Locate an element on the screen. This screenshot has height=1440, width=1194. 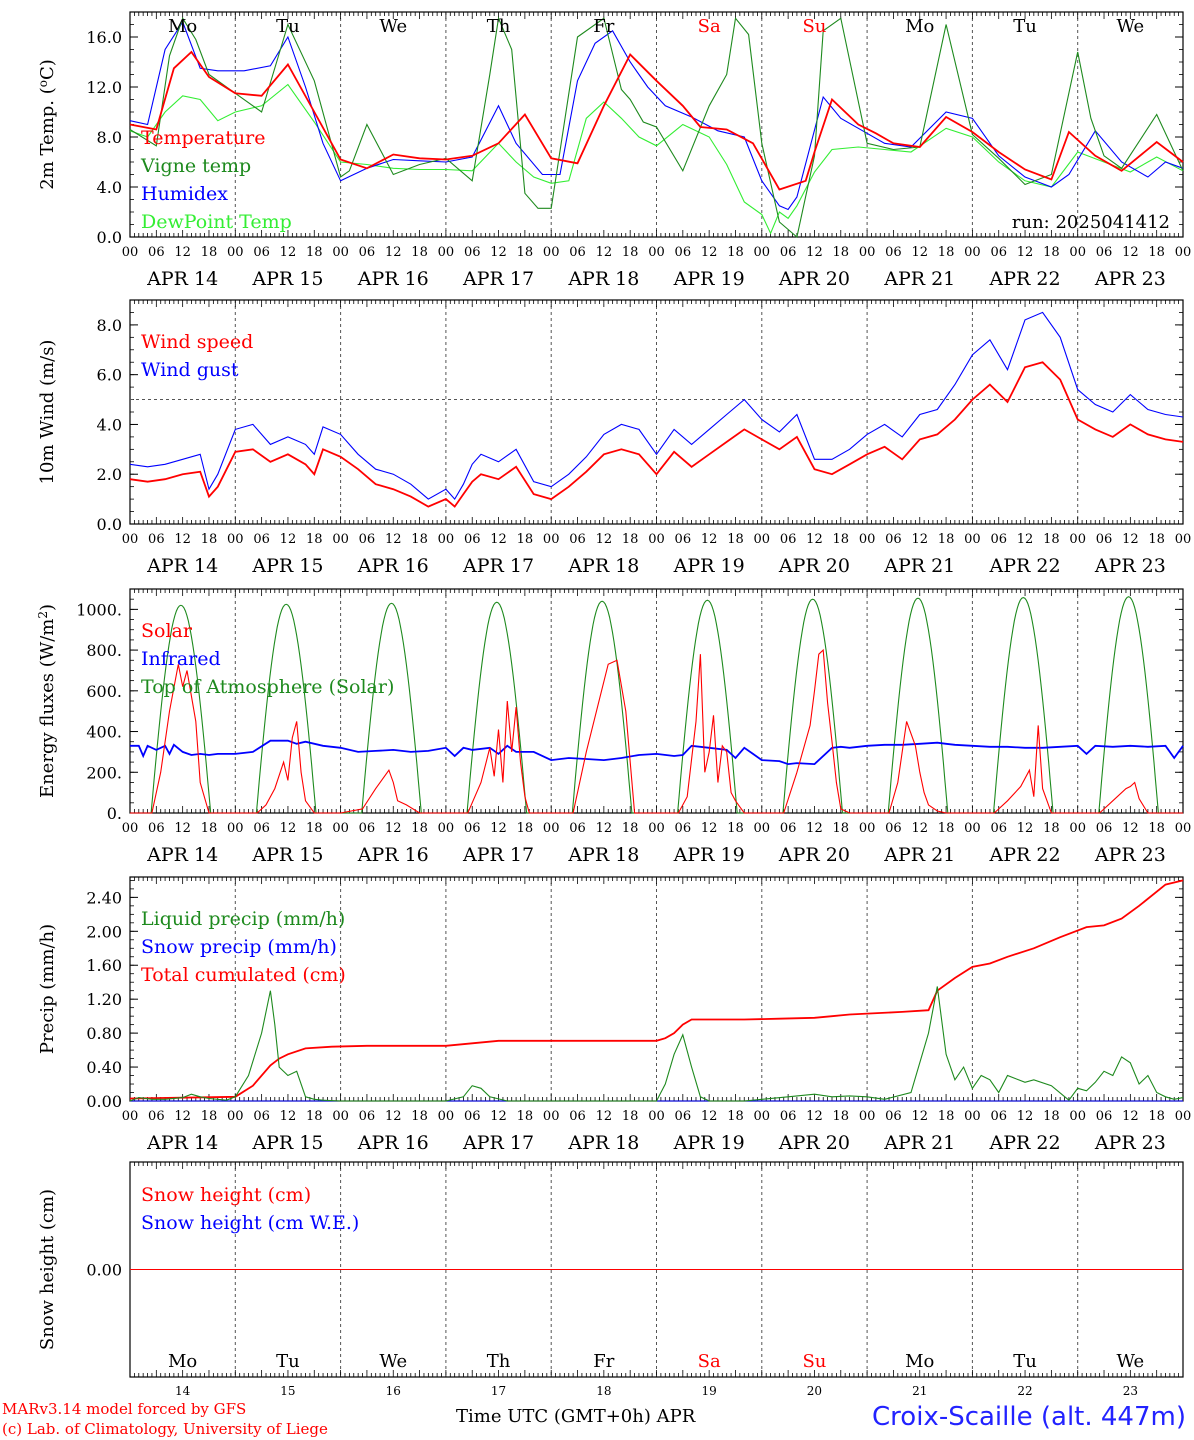
day-number: 15 is located at coordinates (287, 1391).